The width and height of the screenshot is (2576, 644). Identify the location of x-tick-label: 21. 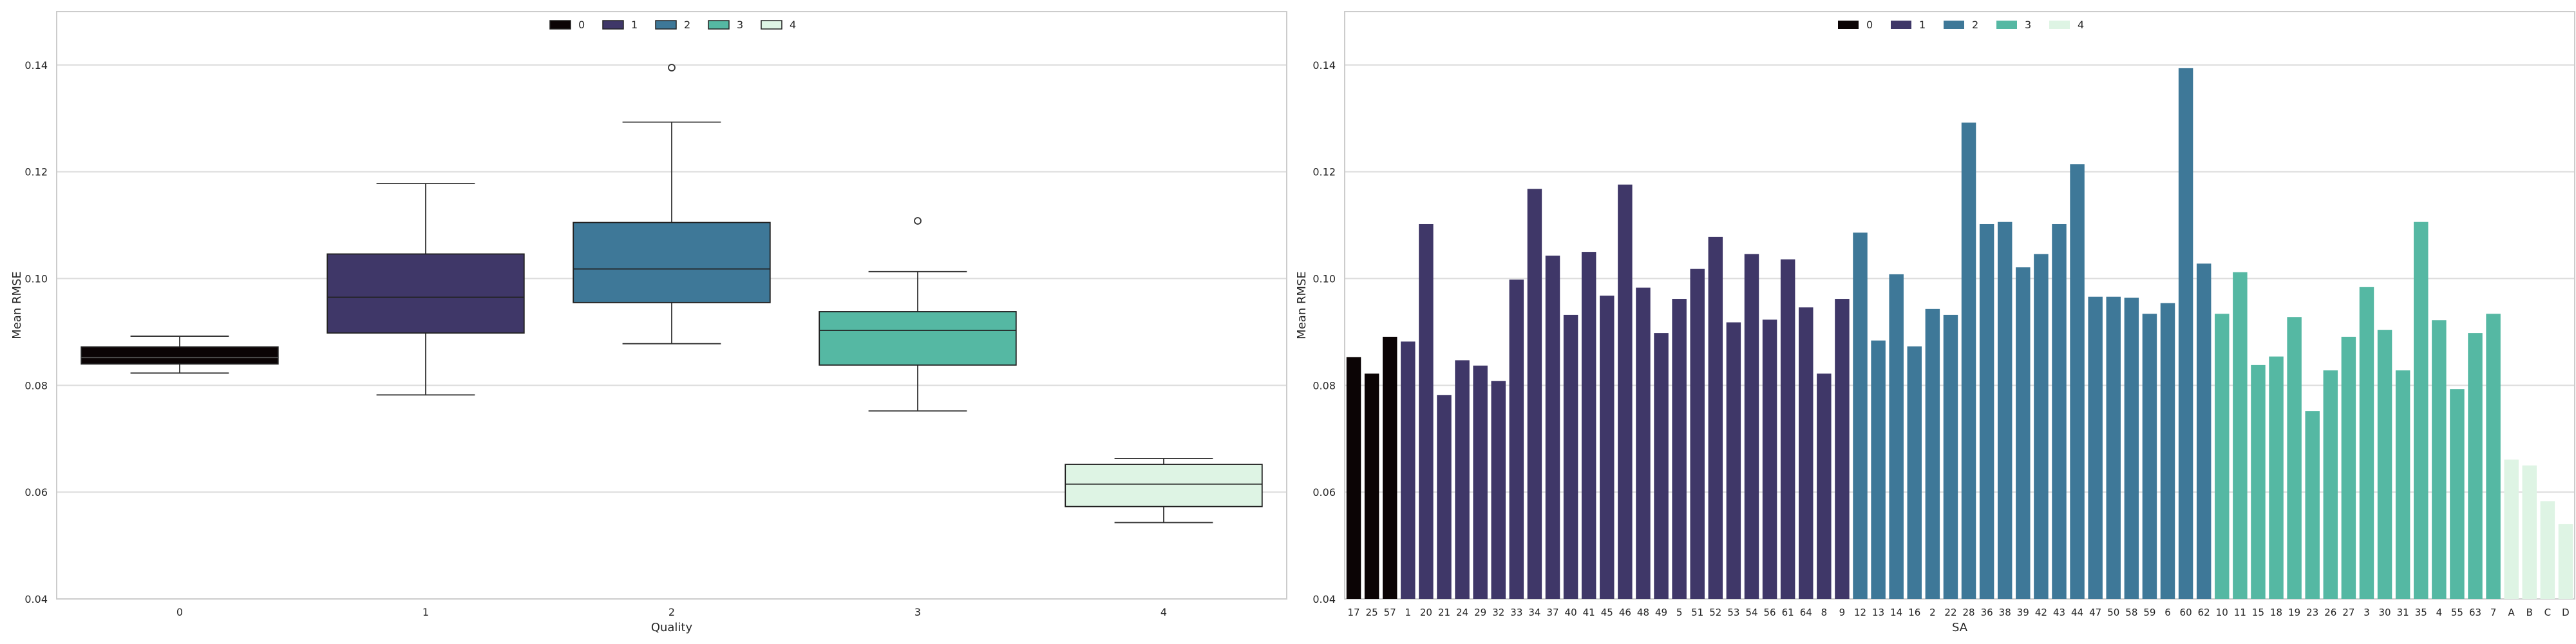
(1444, 612).